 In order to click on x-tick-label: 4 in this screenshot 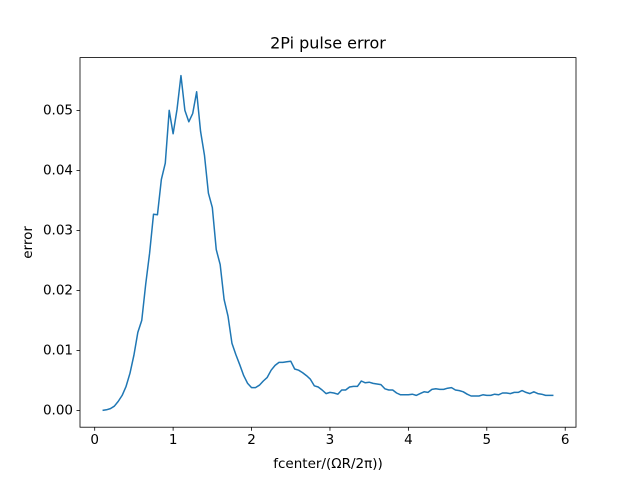, I will do `click(408, 440)`.